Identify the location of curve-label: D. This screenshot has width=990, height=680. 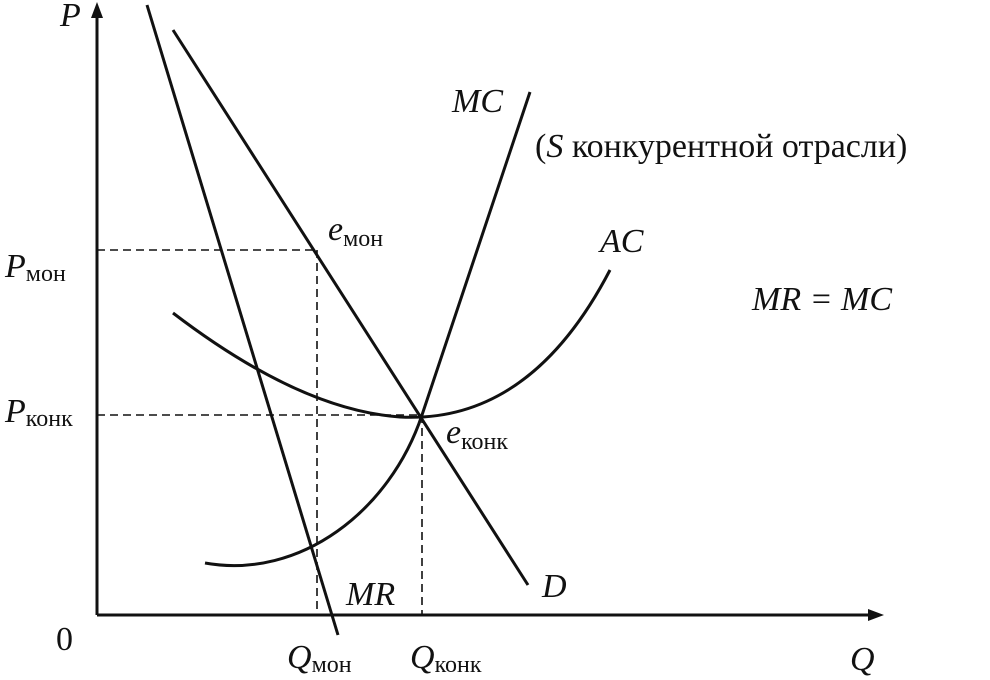
(554, 586).